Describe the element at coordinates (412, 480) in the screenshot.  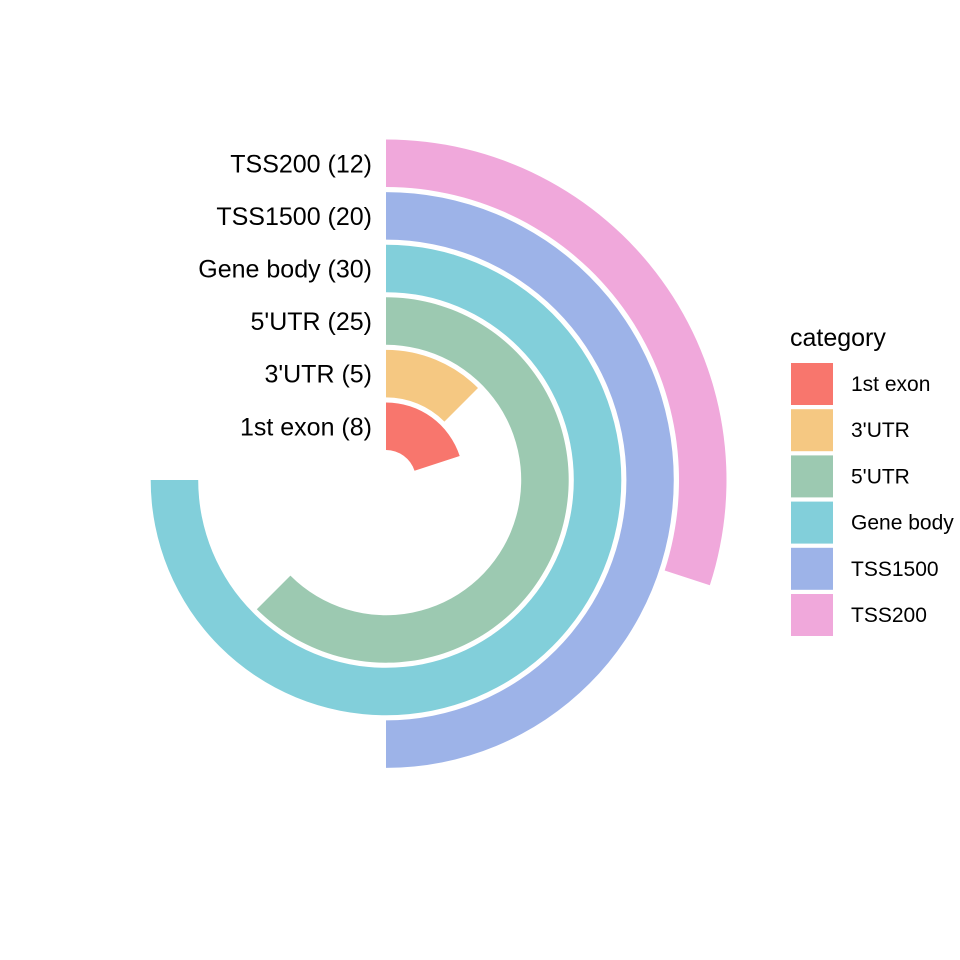
I see `bar-5-utr` at that location.